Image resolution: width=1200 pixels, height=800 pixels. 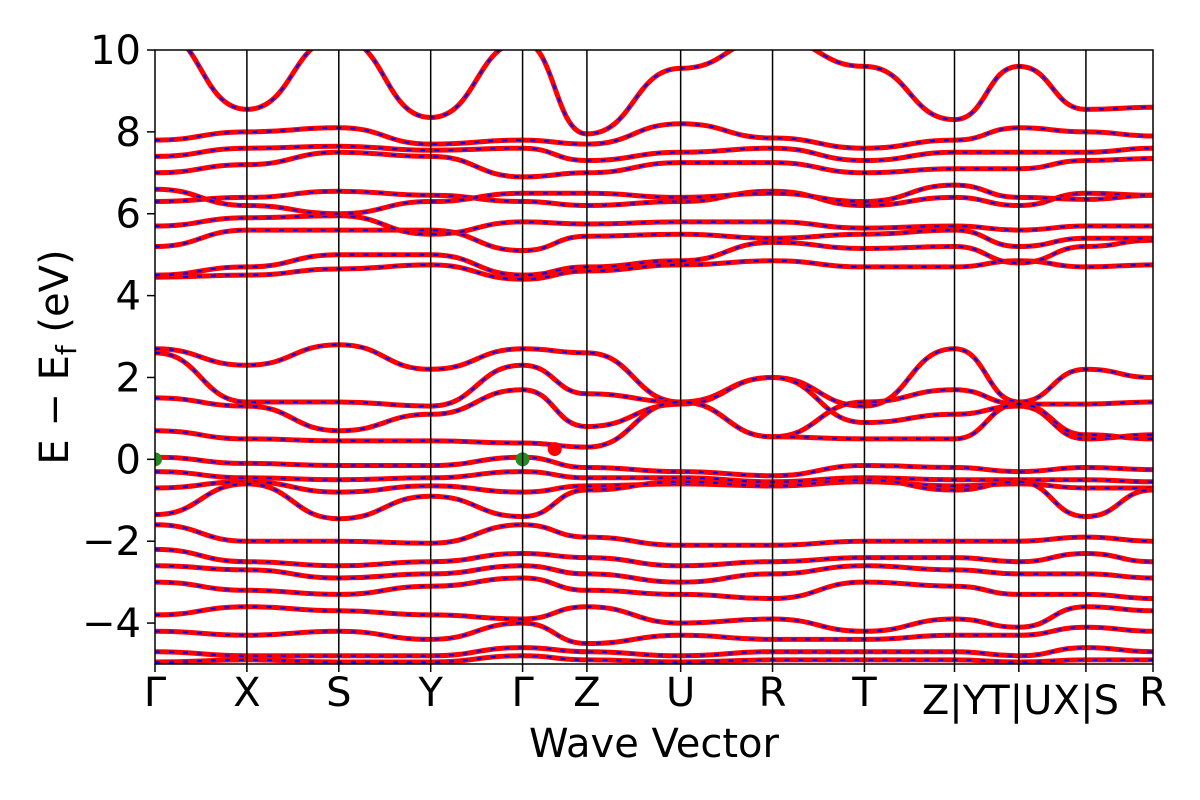 What do you see at coordinates (128, 460) in the screenshot?
I see `y-tick-label-2: 0` at bounding box center [128, 460].